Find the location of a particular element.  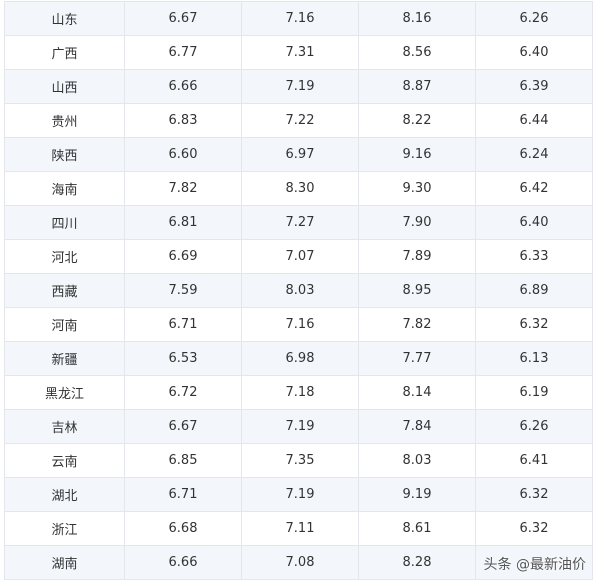

price-cell: 9.19 is located at coordinates (417, 494).